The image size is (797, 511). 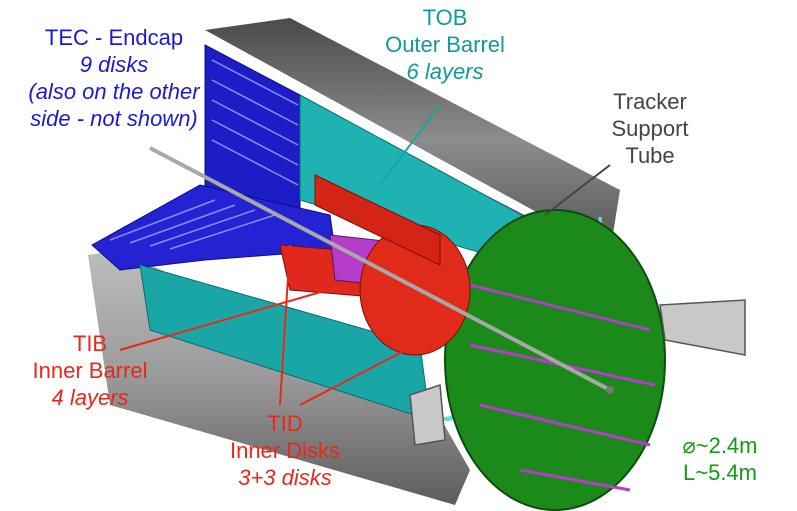 I want to click on tob-label: TOB Outer Barrel 6 layers, so click(x=445, y=44).